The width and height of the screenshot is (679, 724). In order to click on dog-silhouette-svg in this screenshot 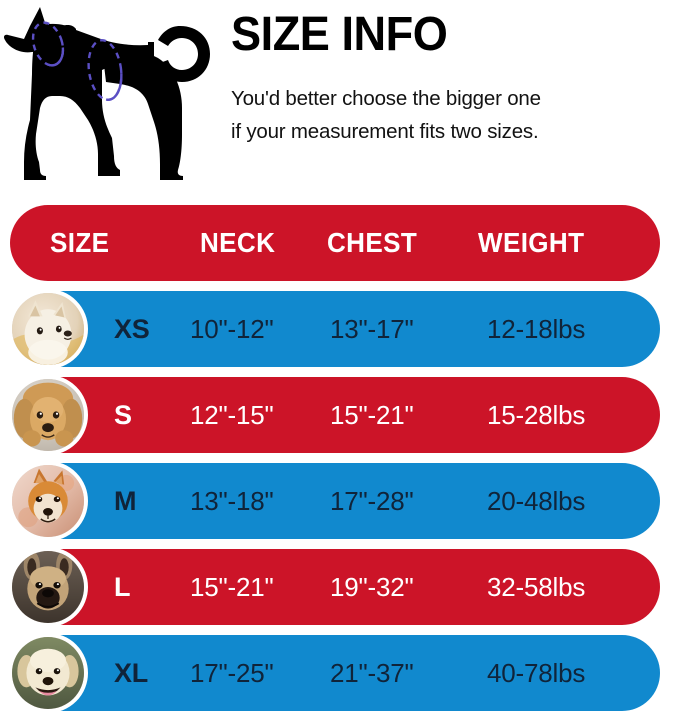, I will do `click(107, 94)`.